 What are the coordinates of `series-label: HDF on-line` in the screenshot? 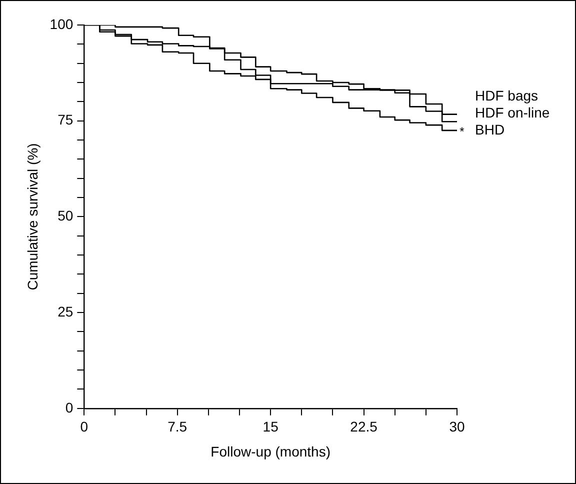 It's located at (512, 112).